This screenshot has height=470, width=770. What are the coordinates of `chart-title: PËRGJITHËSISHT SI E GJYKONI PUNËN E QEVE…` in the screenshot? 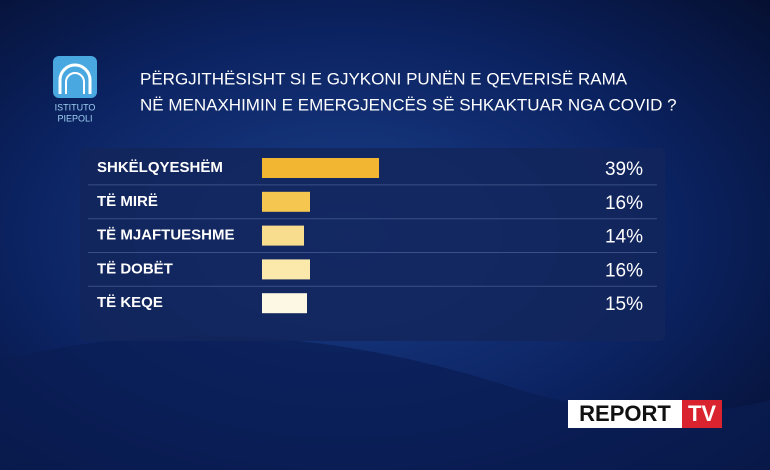 It's located at (384, 78).